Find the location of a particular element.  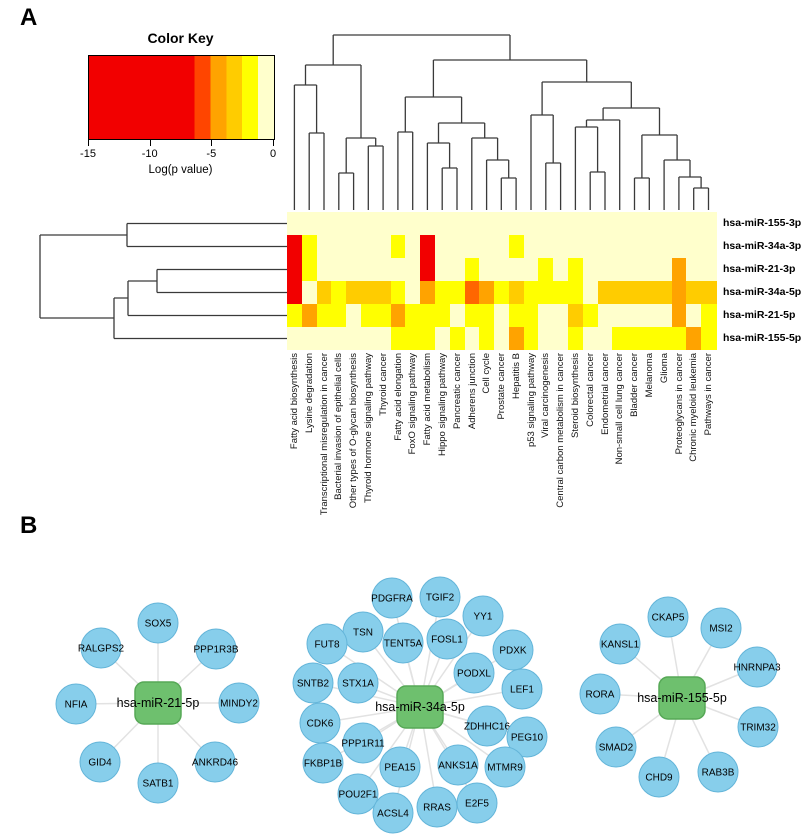

heatmap-column-label: Fatty acid metabolism is located at coordinates (427, 437).